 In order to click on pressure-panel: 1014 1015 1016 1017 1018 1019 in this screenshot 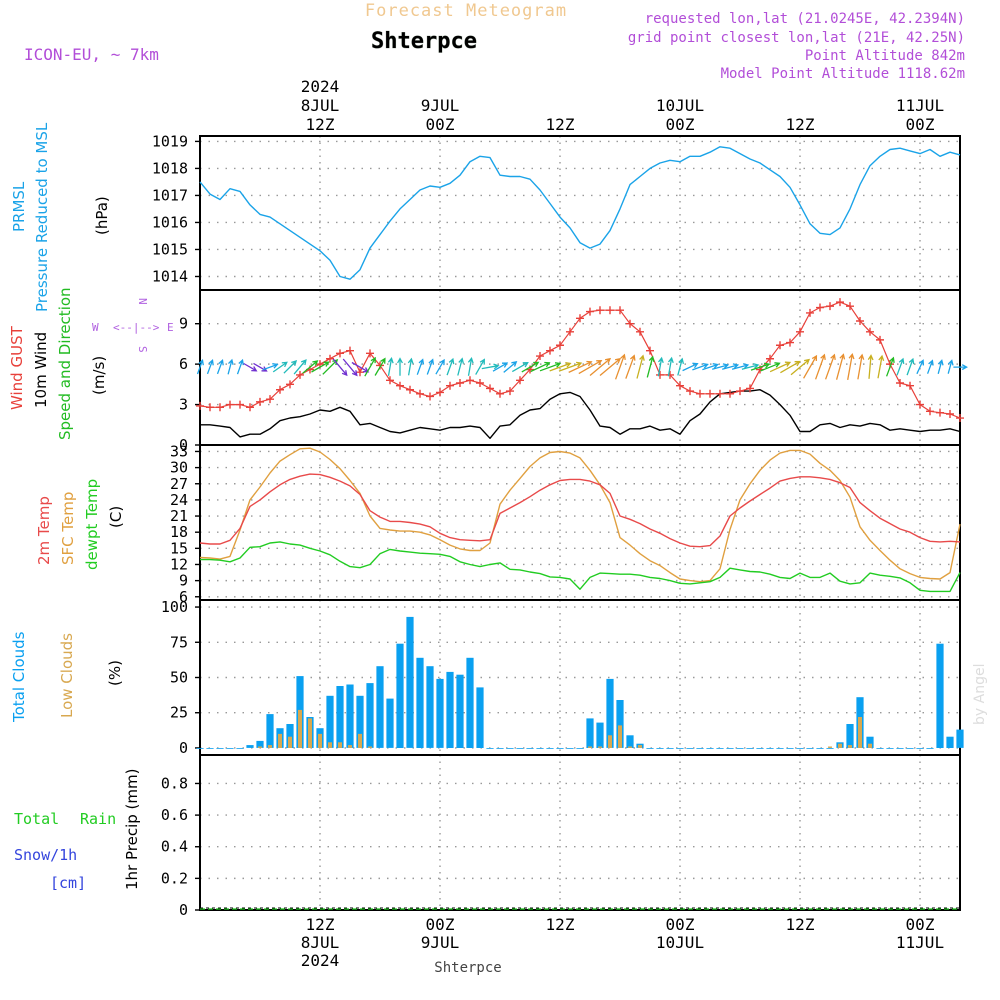, I will do `click(556, 211)`.